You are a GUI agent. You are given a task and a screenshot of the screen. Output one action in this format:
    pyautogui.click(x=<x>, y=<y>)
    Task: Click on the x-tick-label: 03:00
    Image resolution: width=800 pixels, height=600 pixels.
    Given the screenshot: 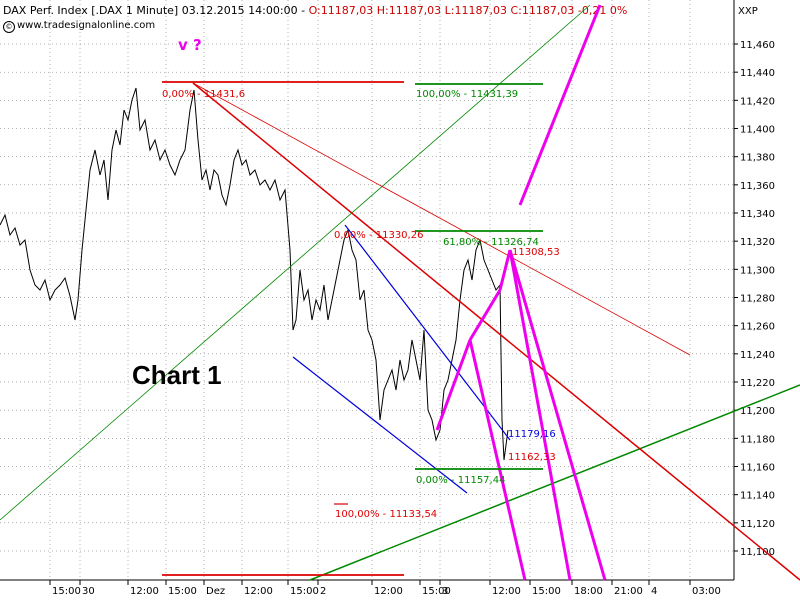 What is the action you would take?
    pyautogui.click(x=706, y=591)
    